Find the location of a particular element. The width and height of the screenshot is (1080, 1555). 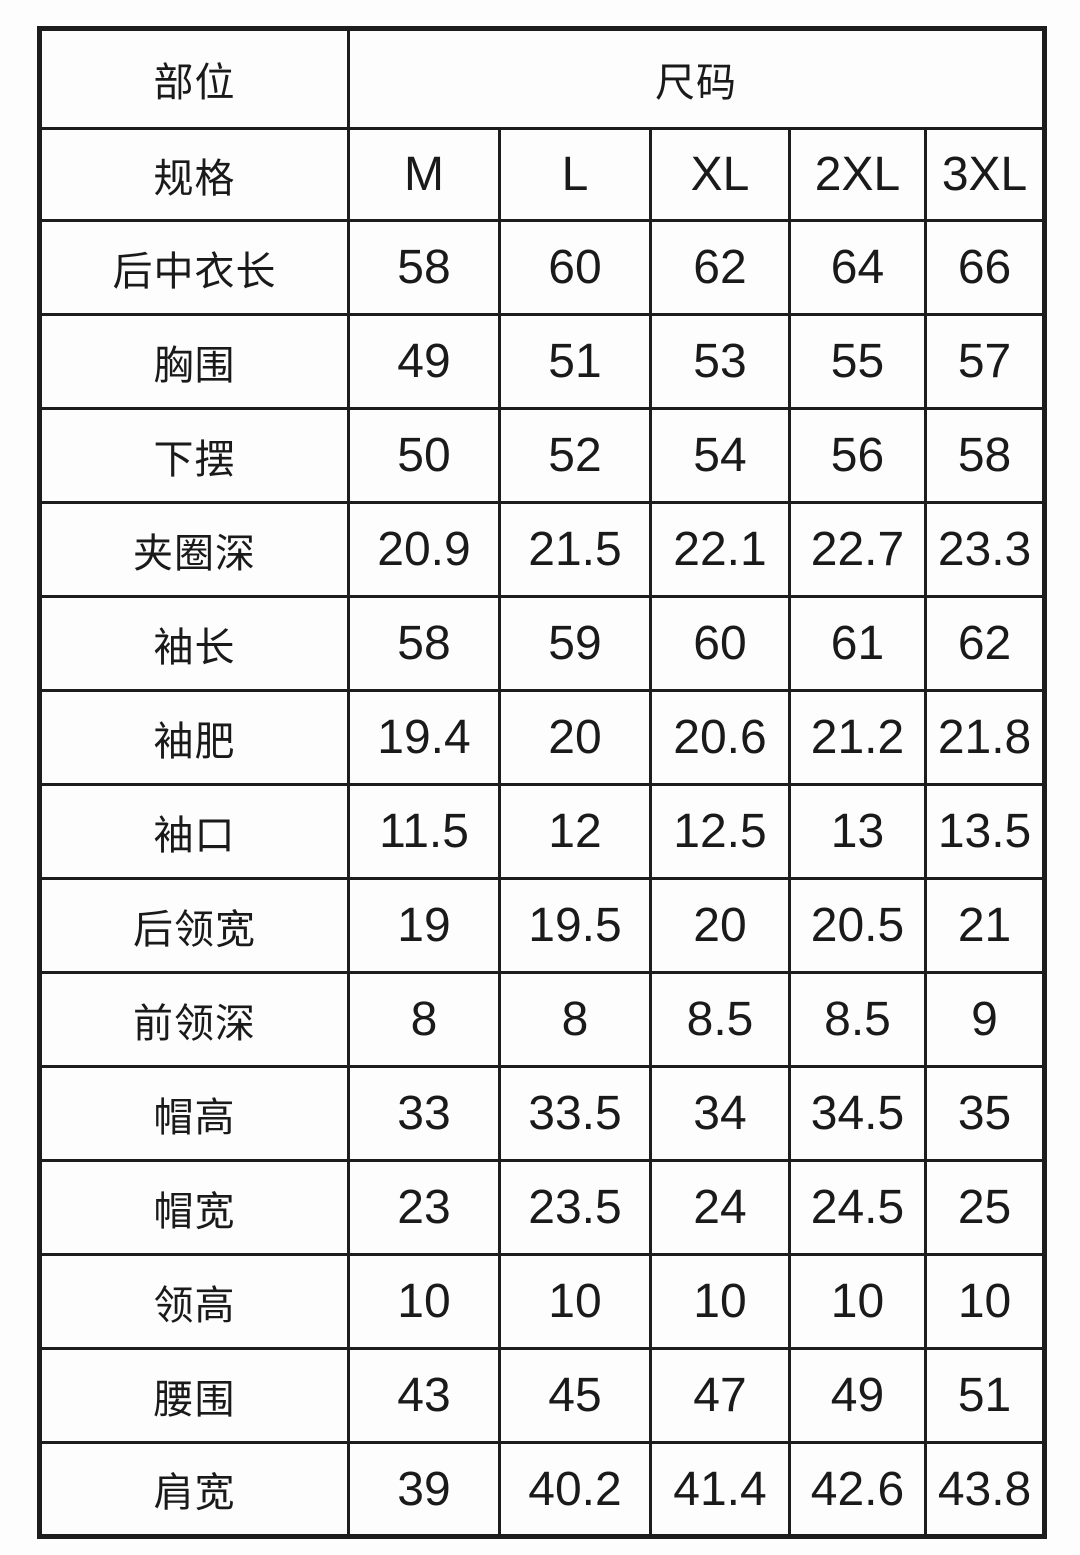

measurement-label-cell: 后领宽 is located at coordinates (194, 925).